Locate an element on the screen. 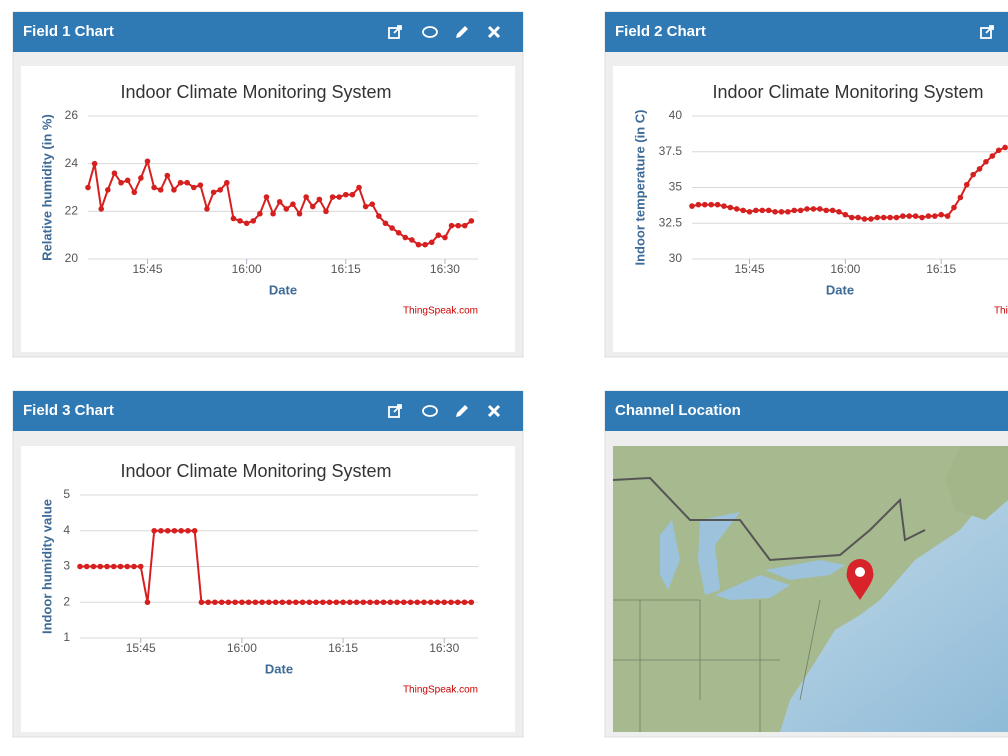 Image resolution: width=1008 pixels, height=756 pixels. y-tick-label: 32.5 is located at coordinates (671, 222).